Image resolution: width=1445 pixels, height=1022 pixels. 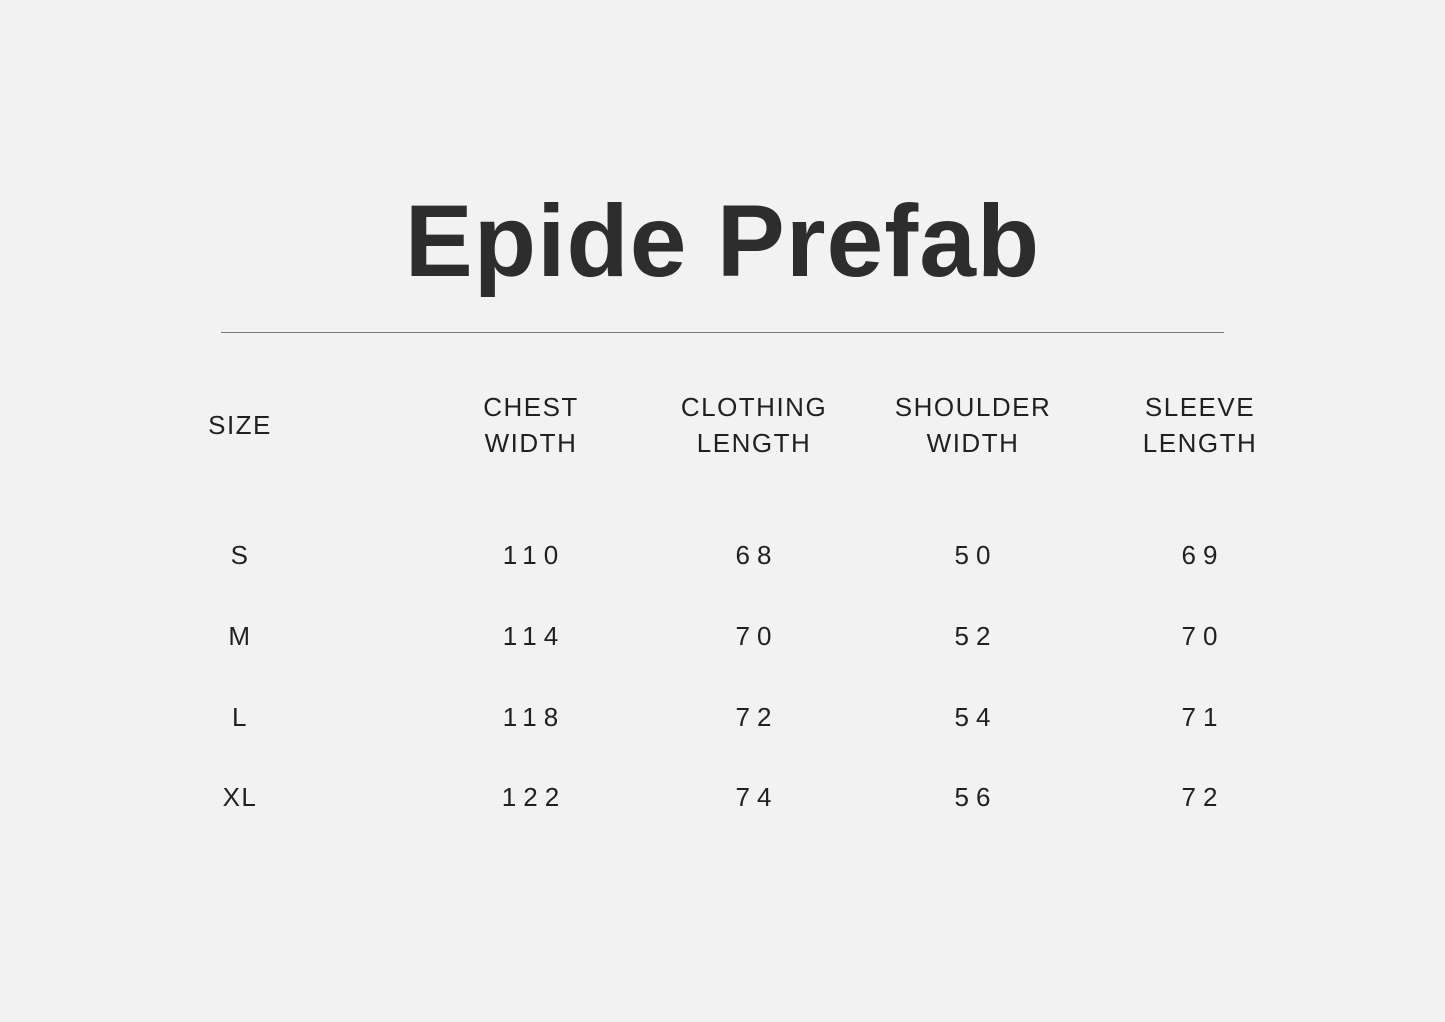 I want to click on header-line: CHEST, so click(x=531, y=407).